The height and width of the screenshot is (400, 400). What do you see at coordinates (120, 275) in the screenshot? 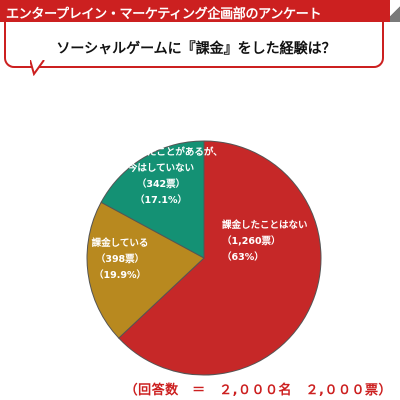
I see `label-line: （19.9%）` at bounding box center [120, 275].